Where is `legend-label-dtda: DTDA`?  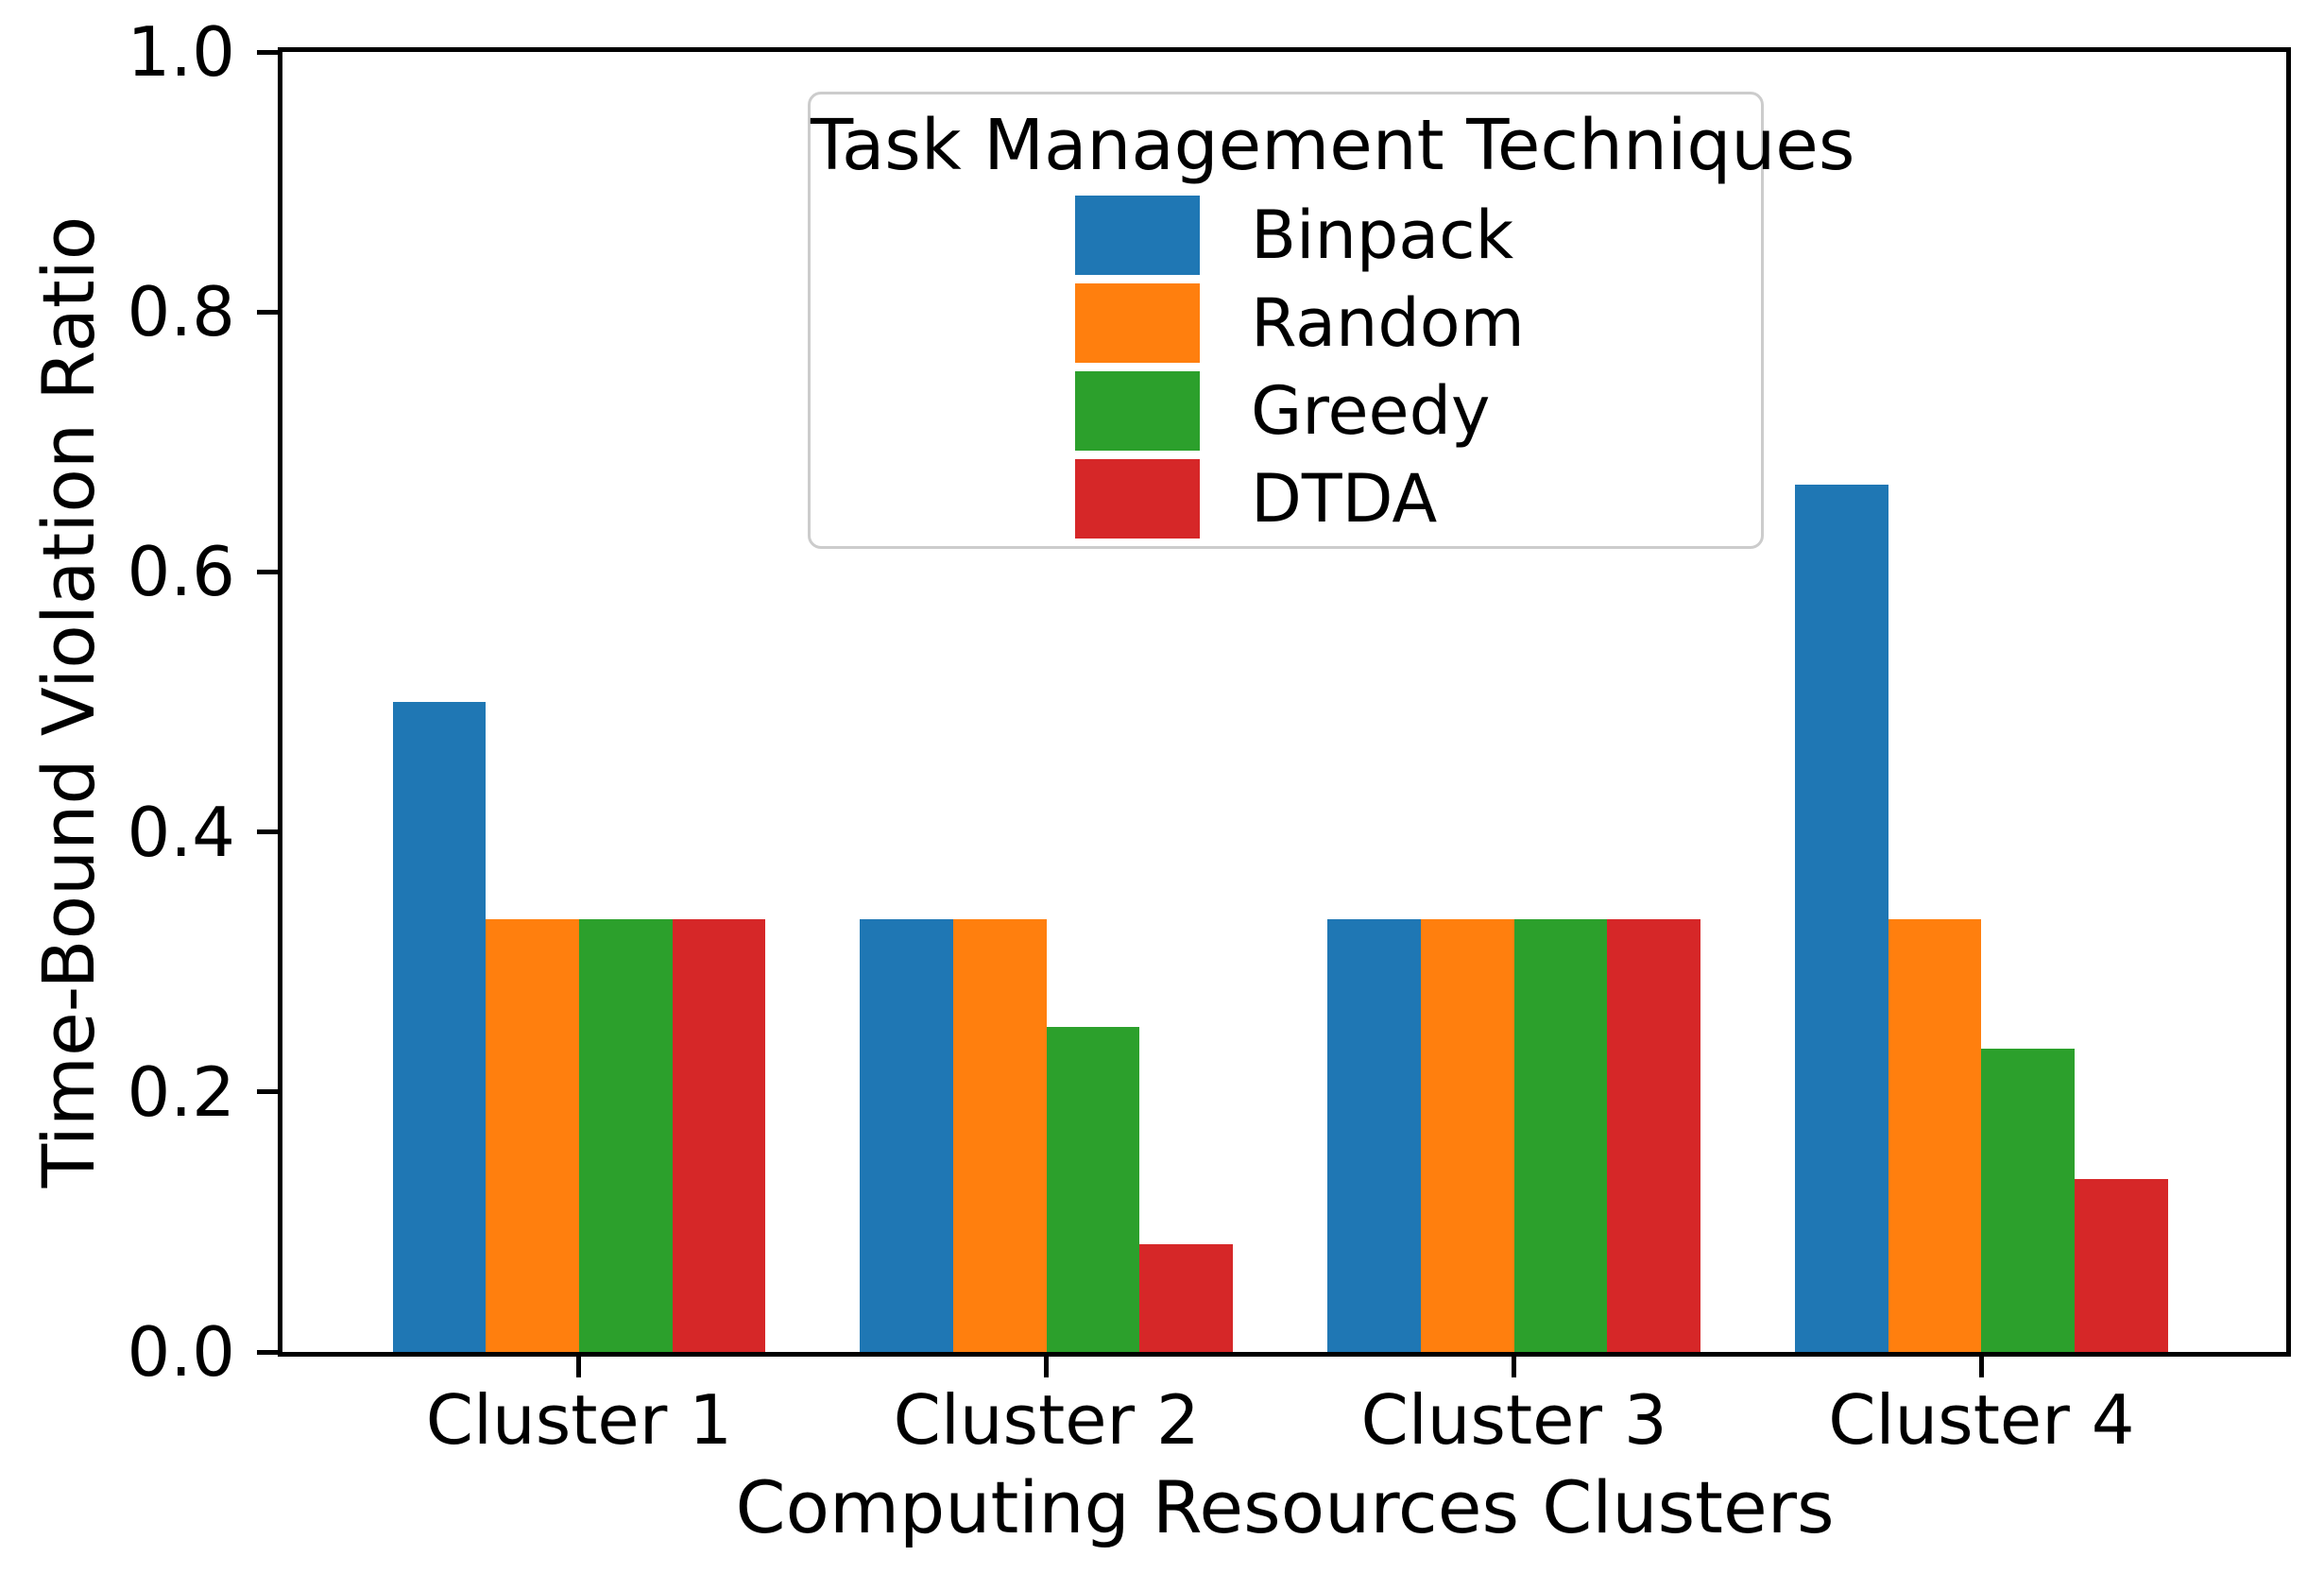 legend-label-dtda: DTDA is located at coordinates (1344, 499).